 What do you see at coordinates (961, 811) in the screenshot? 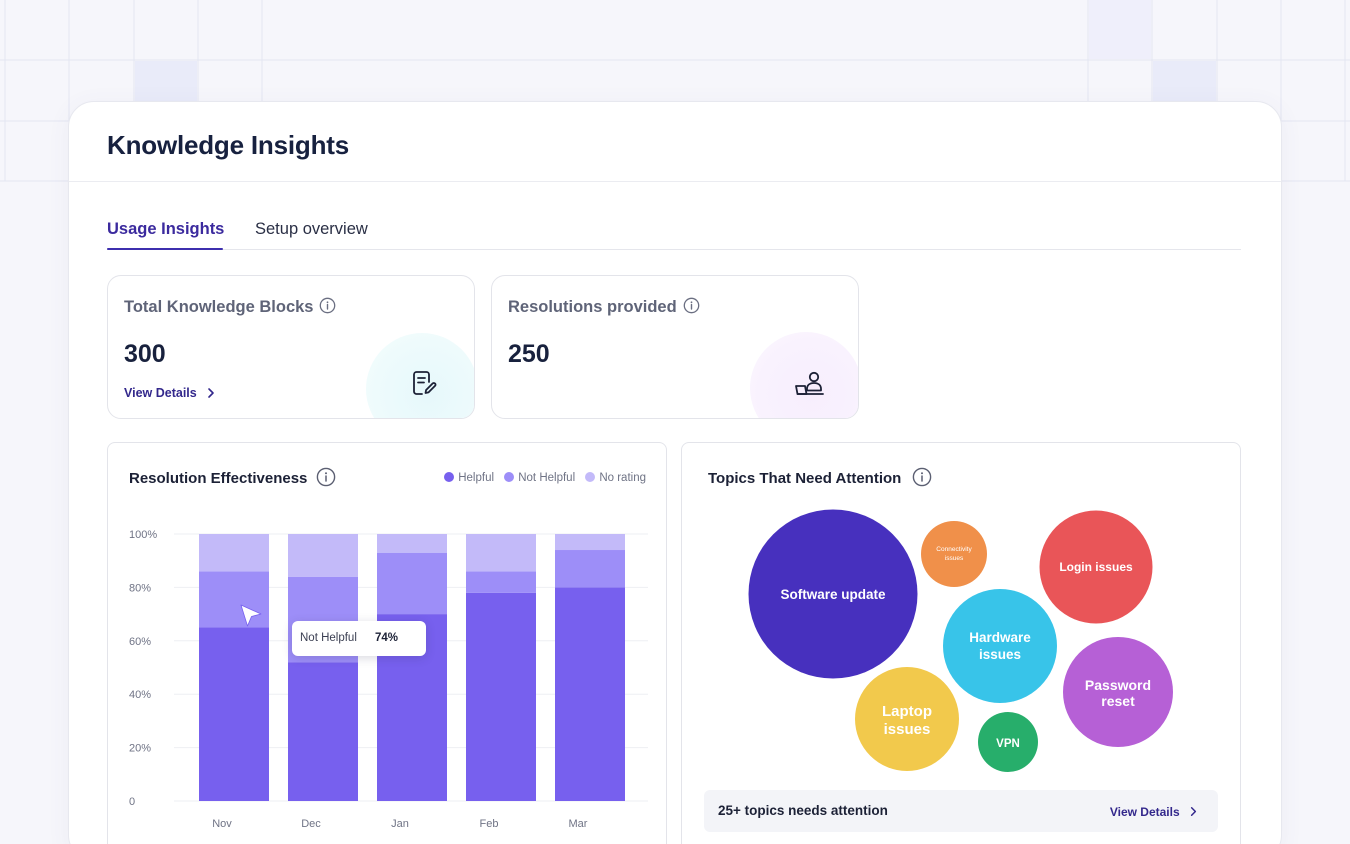
I see `topics-summary-bar: 25+ topics needs attention View Details` at bounding box center [961, 811].